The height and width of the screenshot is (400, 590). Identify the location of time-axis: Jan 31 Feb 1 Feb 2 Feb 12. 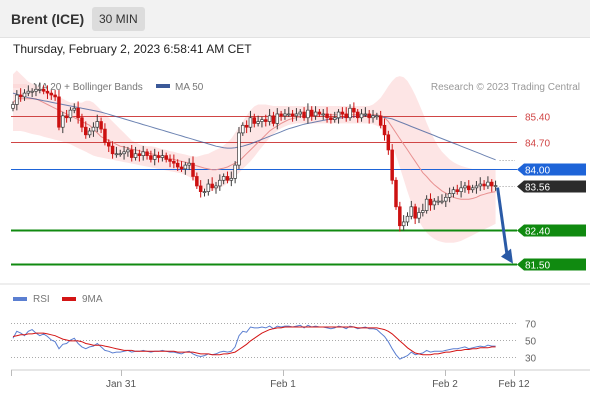
(318, 380).